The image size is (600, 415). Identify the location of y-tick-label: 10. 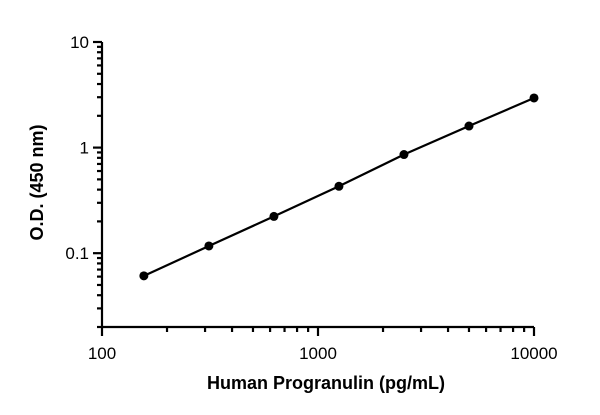
(79, 42).